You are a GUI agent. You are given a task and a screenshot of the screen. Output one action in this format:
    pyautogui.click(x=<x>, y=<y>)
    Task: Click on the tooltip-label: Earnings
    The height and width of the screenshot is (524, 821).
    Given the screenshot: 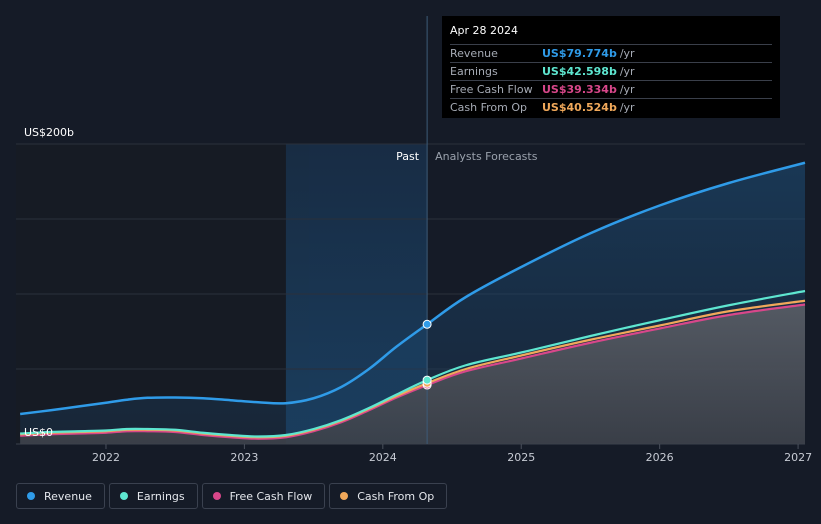 What is the action you would take?
    pyautogui.click(x=474, y=71)
    